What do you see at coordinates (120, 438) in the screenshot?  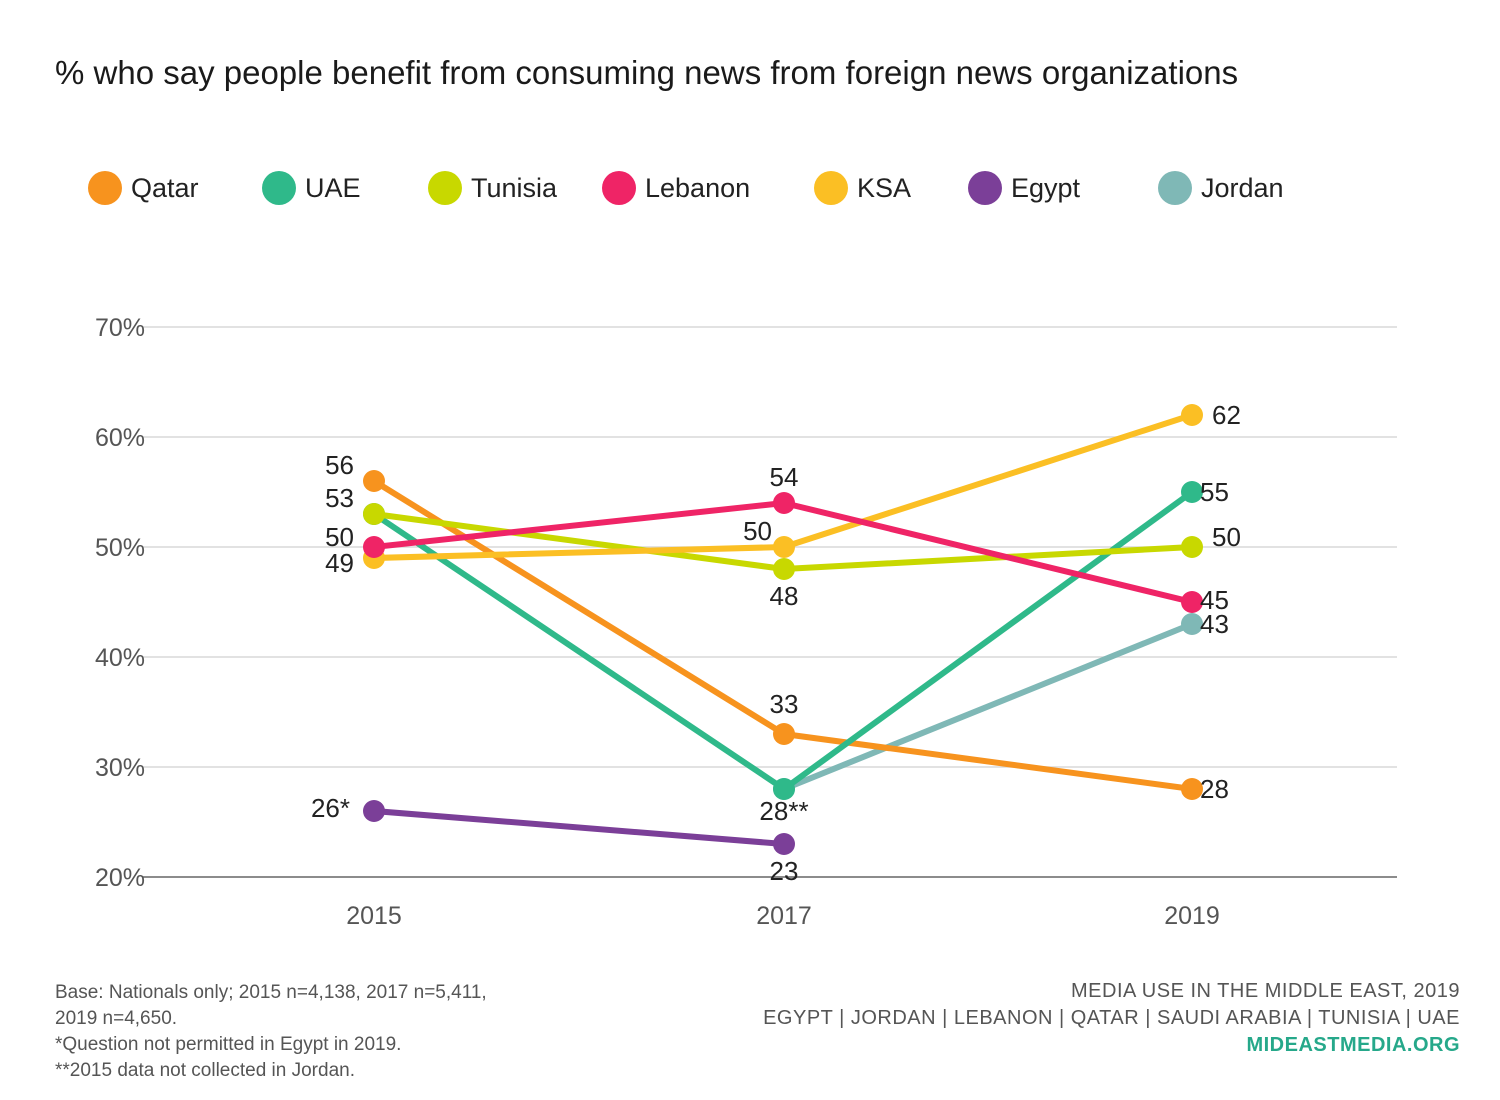 I see `y-tick-label: 60%` at bounding box center [120, 438].